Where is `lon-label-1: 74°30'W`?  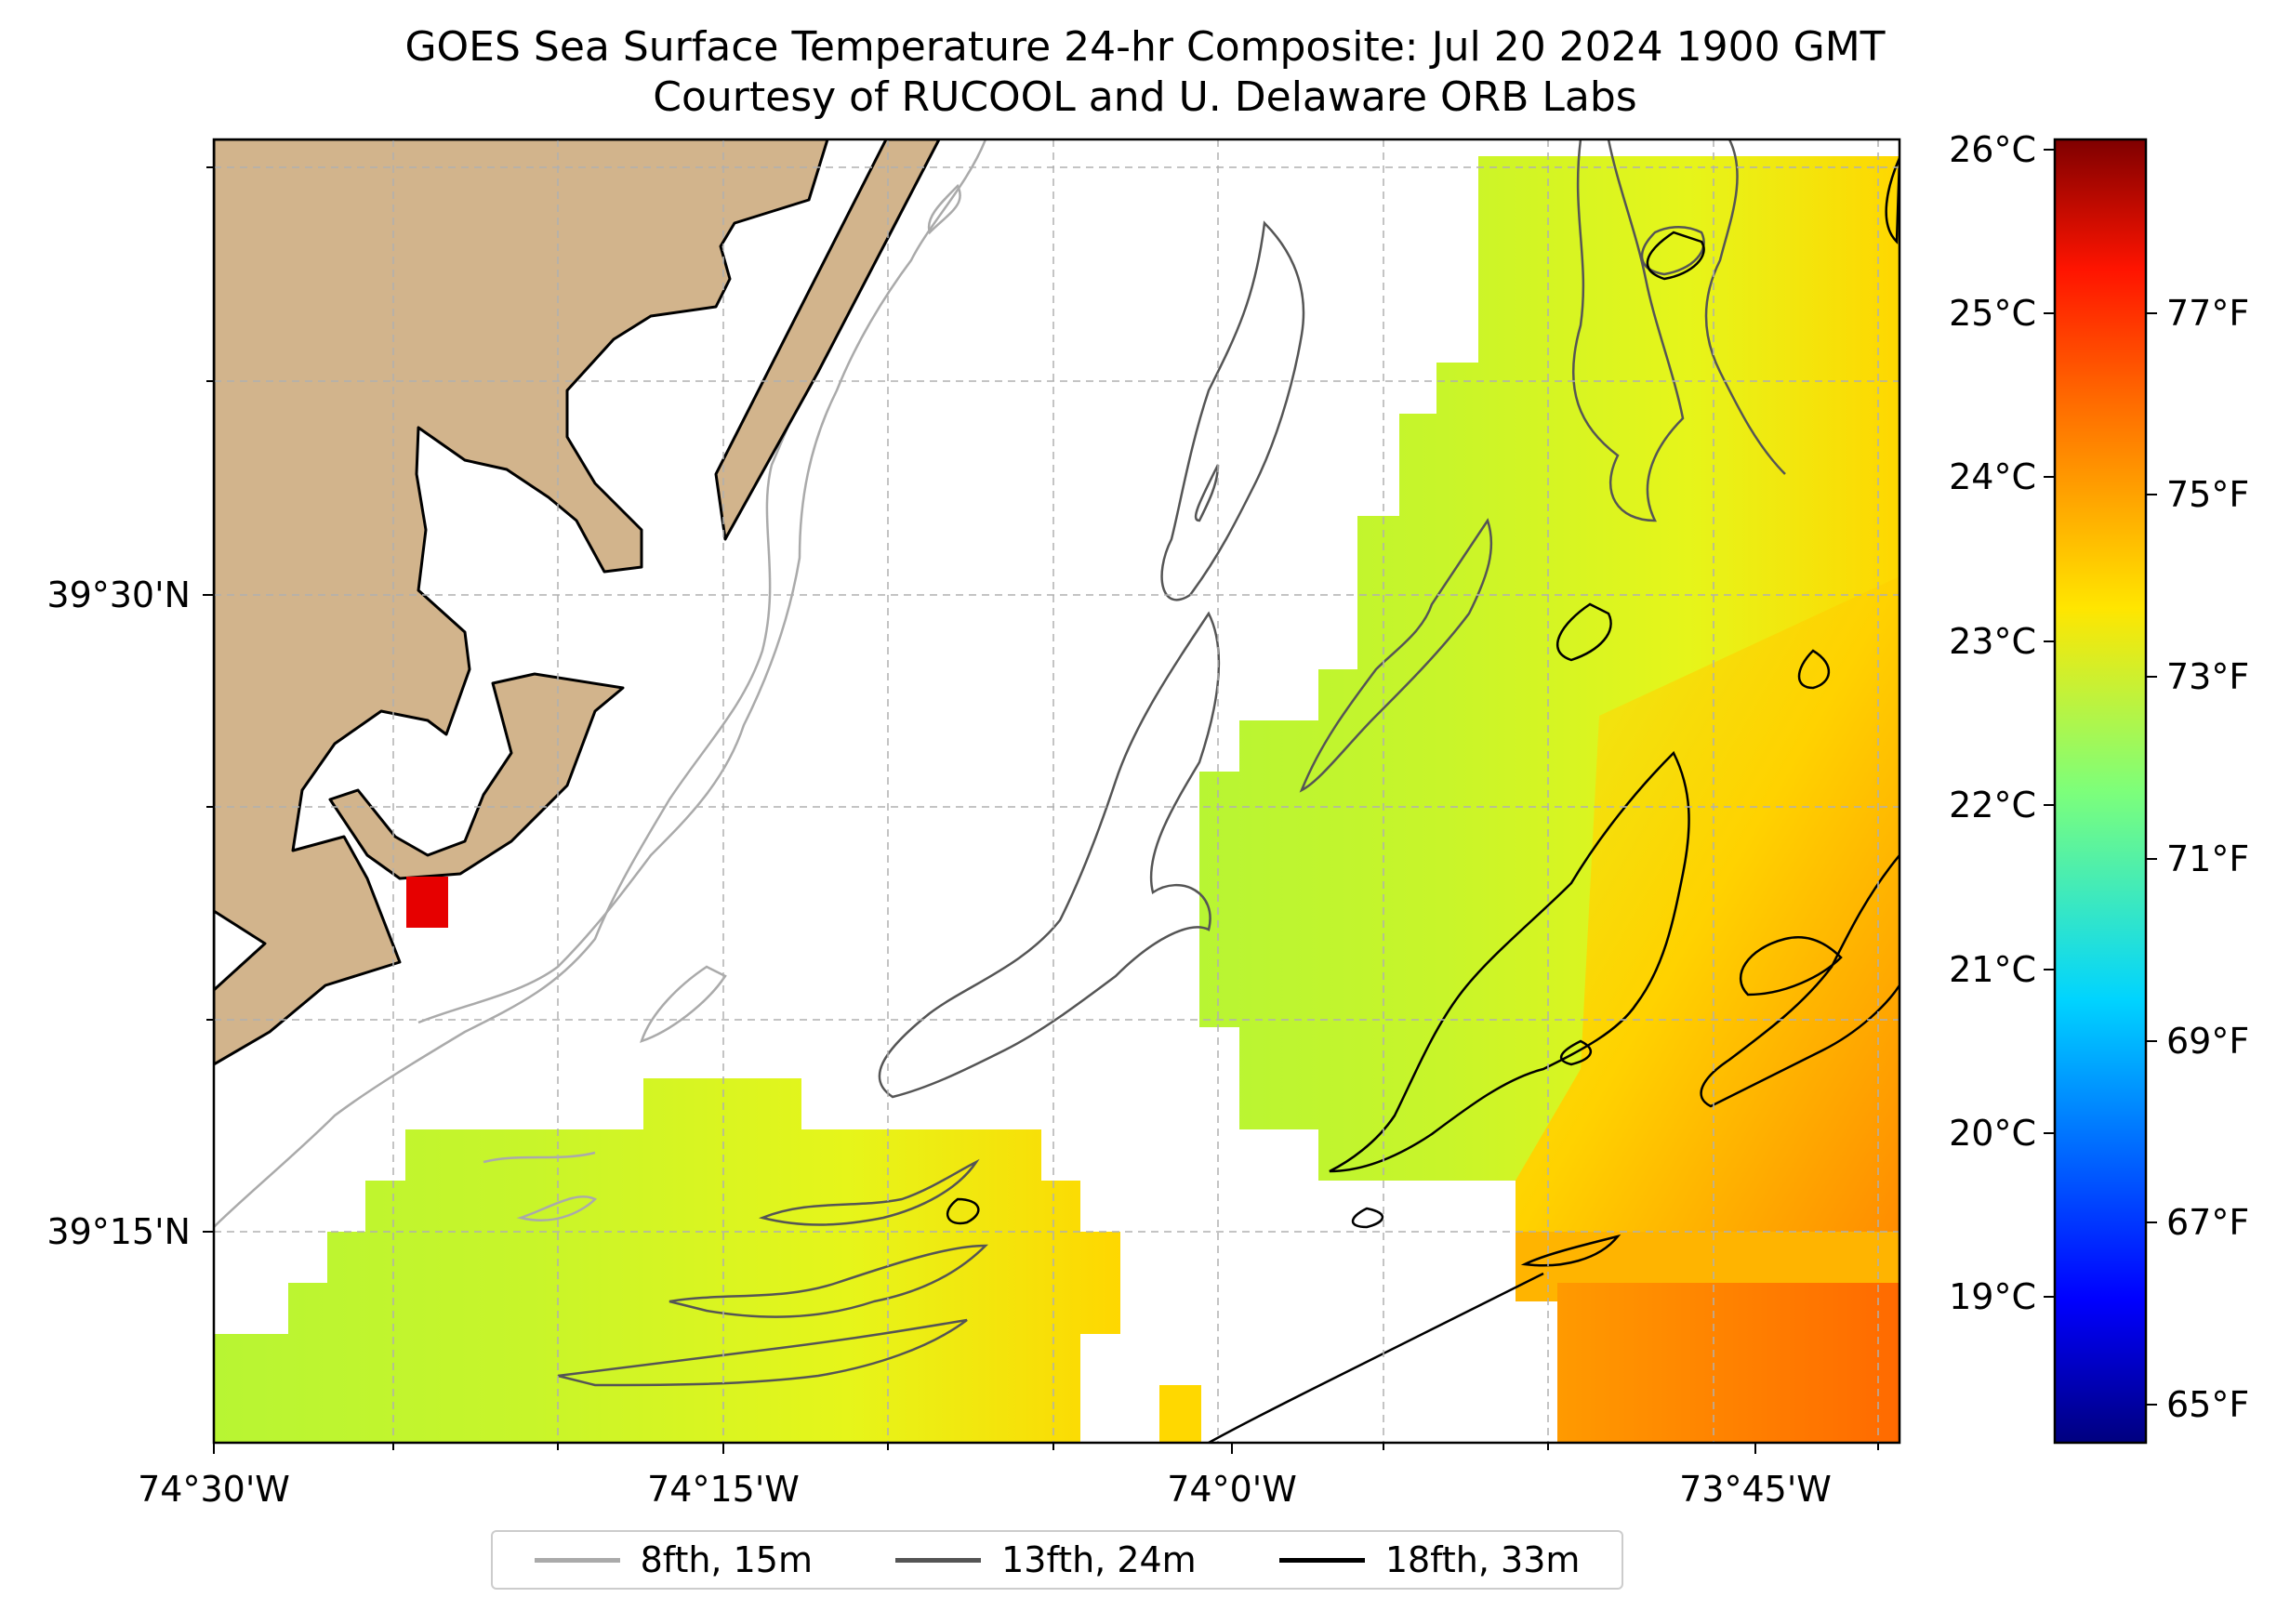 lon-label-1: 74°30'W is located at coordinates (214, 1489).